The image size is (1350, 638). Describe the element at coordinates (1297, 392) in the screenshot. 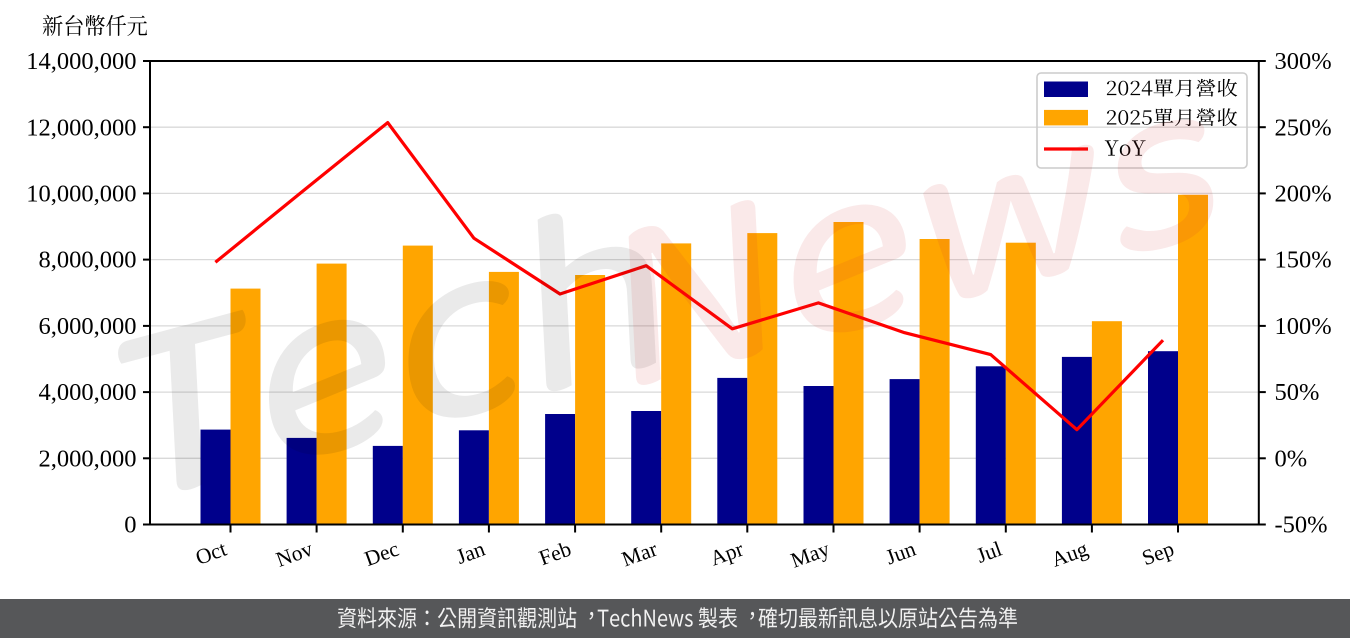

I see `svg-text: 50%` at that location.